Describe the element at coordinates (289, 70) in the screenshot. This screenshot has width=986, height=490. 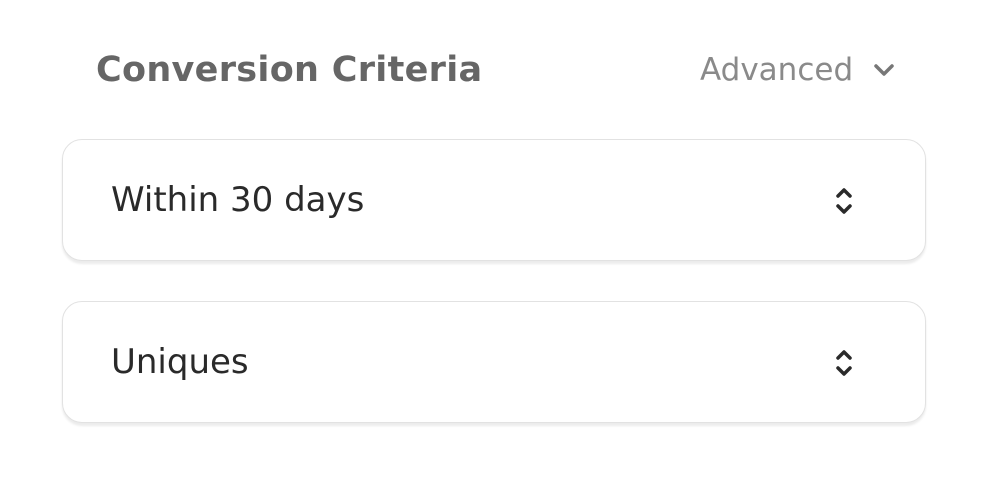
I see `section-title: Conversion Criteria` at that location.